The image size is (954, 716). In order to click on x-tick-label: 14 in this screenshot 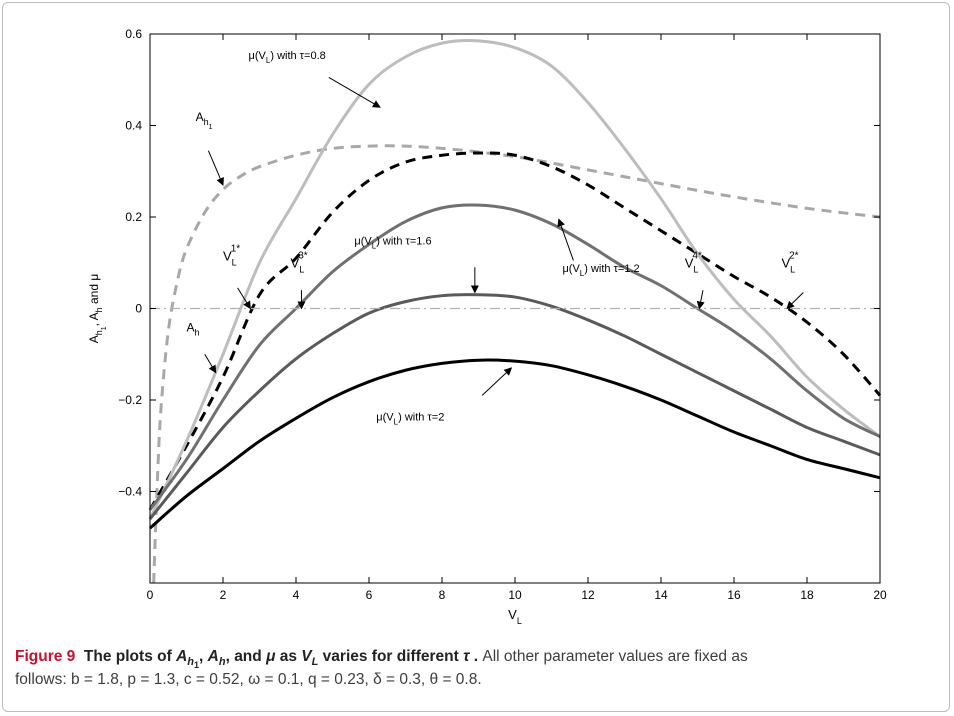, I will do `click(661, 595)`.